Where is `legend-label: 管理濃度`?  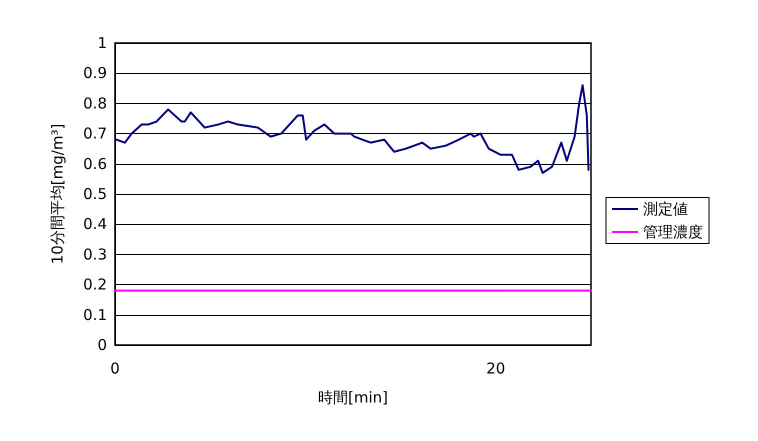 legend-label: 管理濃度 is located at coordinates (673, 232).